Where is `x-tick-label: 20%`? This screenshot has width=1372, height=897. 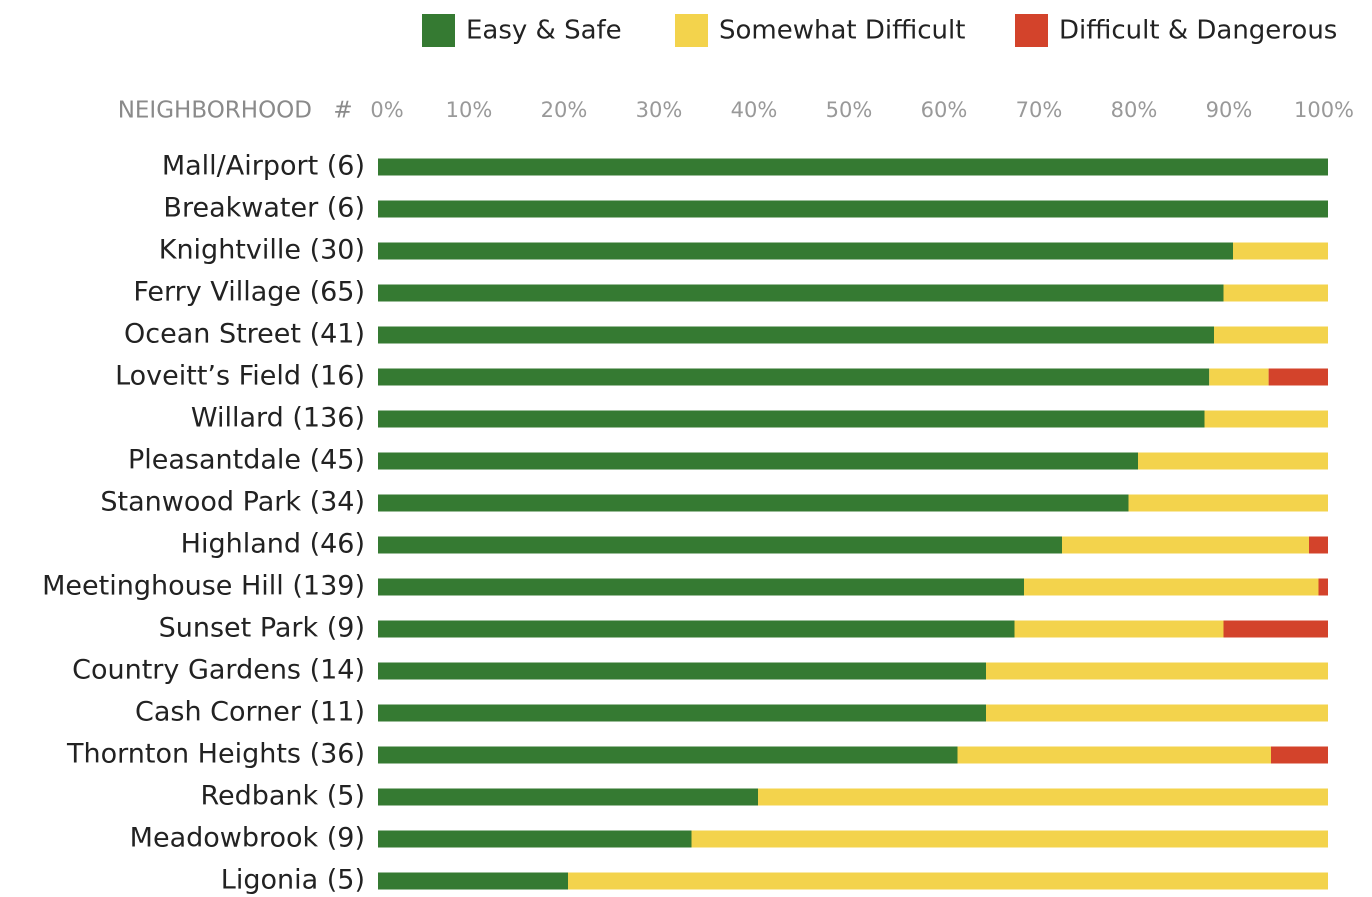
x-tick-label: 20% is located at coordinates (564, 110).